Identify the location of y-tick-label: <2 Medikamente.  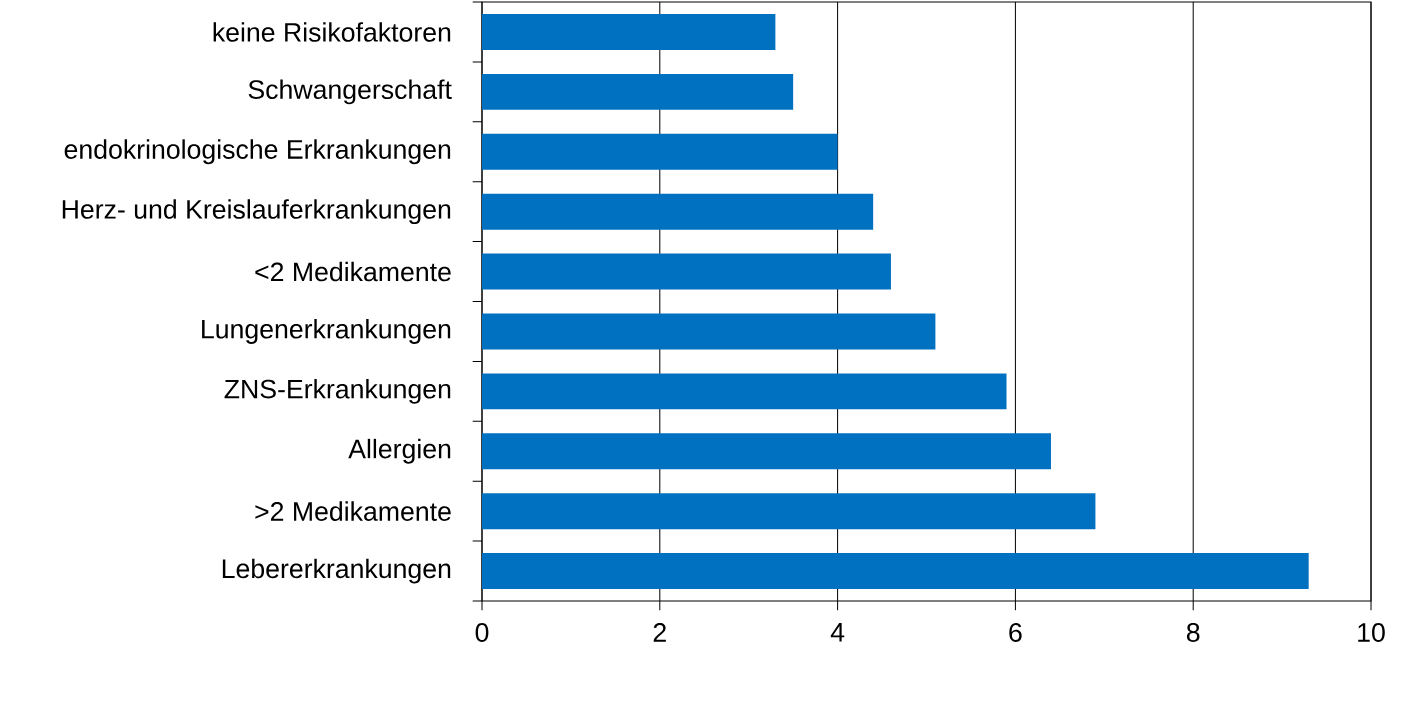
(353, 271).